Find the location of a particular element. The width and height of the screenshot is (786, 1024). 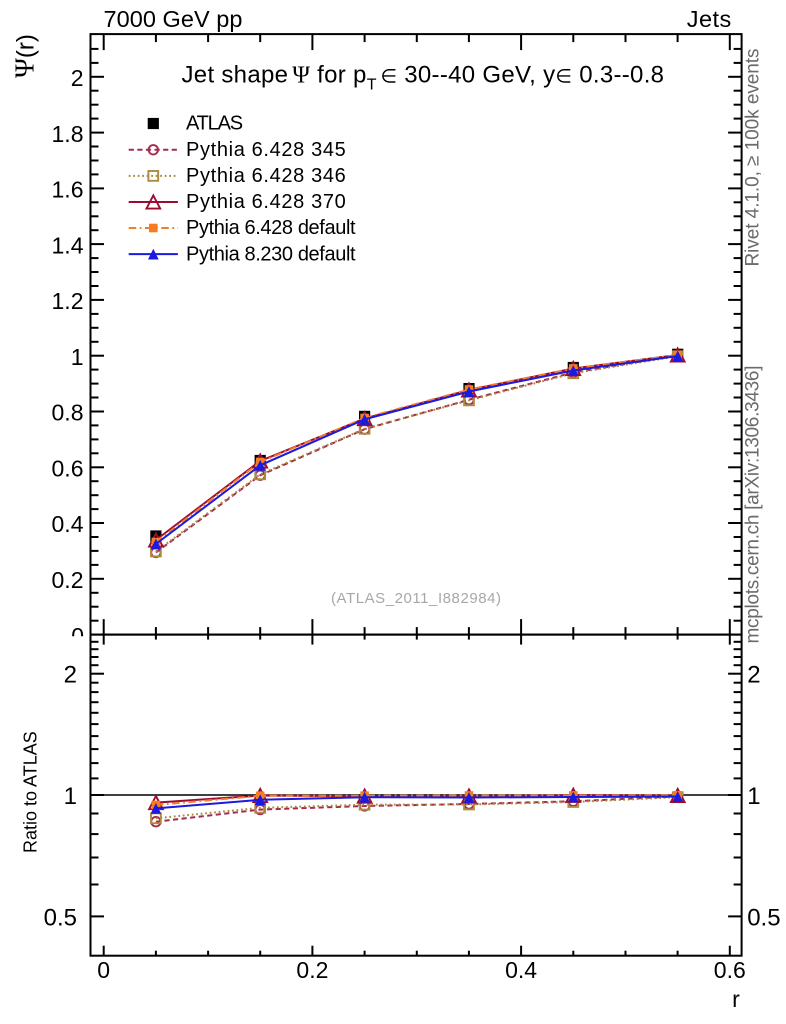

svg-text: 1.2 is located at coordinates (68, 301).